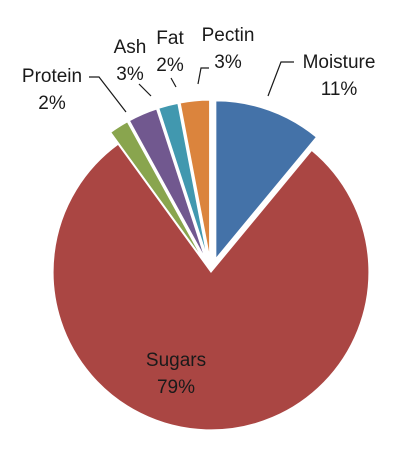 The width and height of the screenshot is (400, 468). Describe the element at coordinates (228, 35) in the screenshot. I see `label-pectin-name: Pectin` at that location.